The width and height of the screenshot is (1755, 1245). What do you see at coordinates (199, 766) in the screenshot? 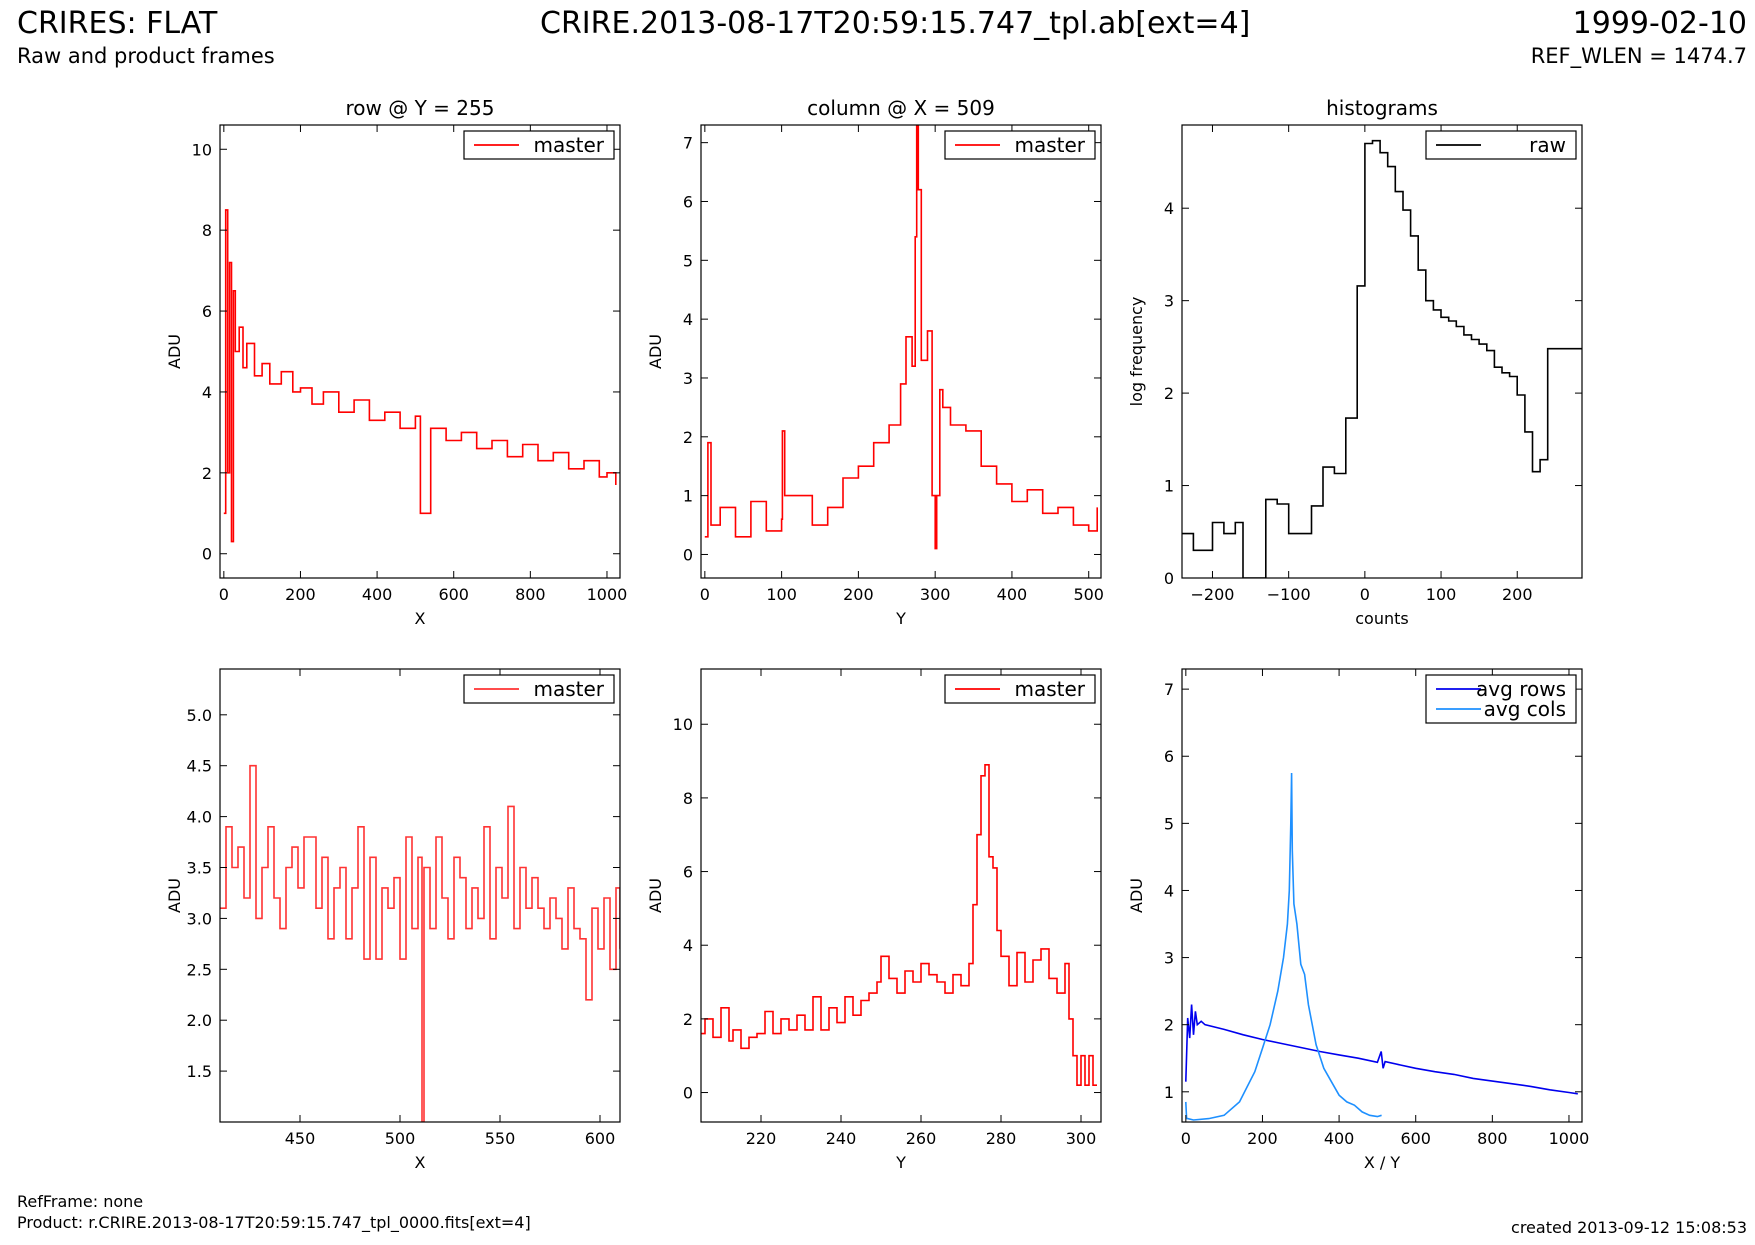
I see `y-tick-label: 4.5` at bounding box center [199, 766].